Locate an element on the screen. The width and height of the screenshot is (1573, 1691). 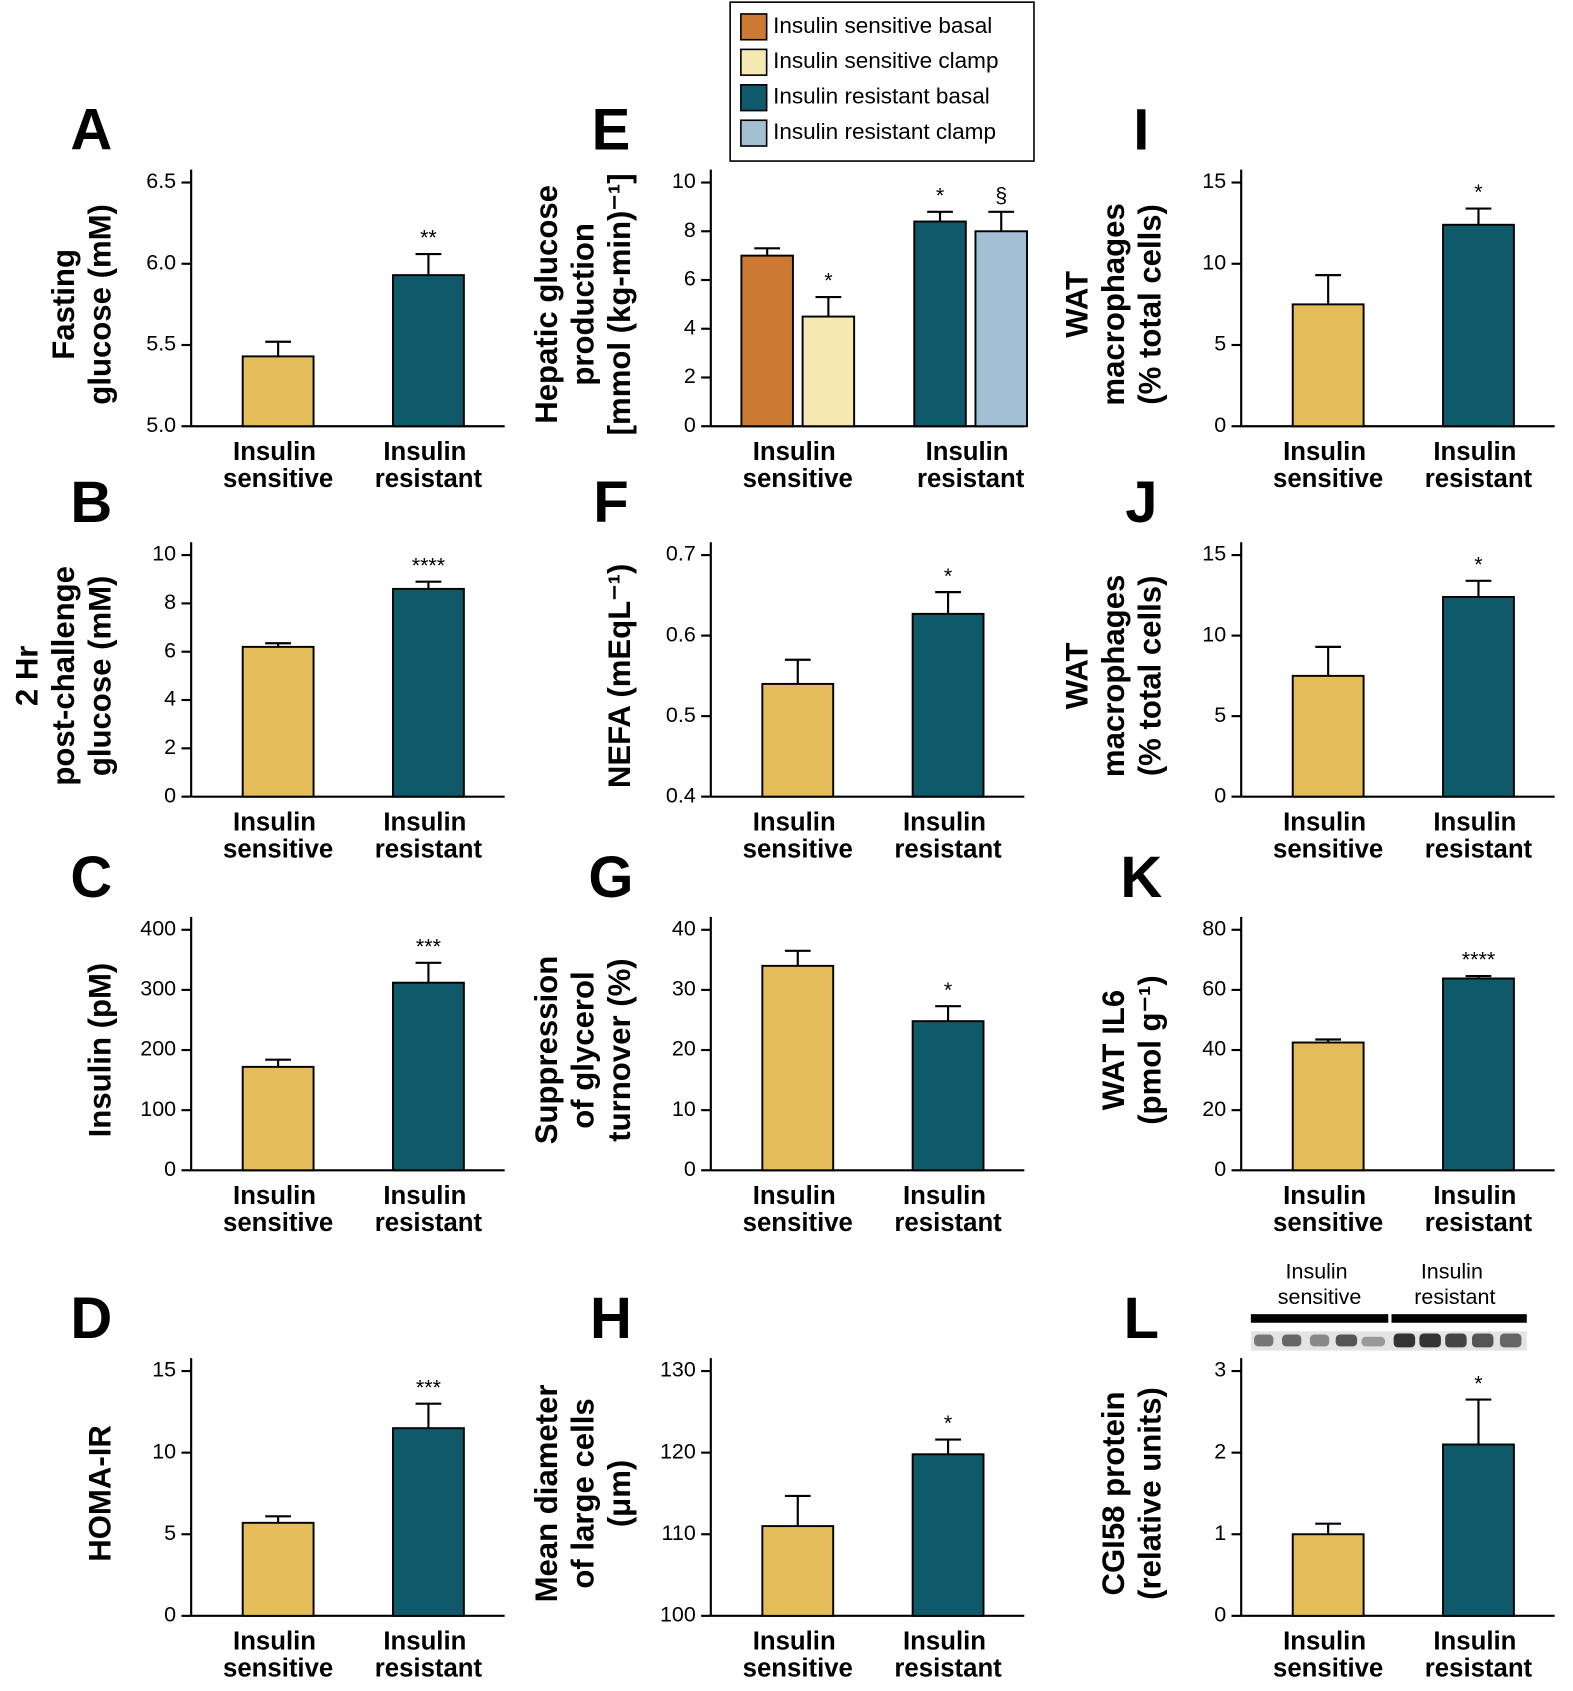
y-axis-label: (μm) is located at coordinates (619, 1493).